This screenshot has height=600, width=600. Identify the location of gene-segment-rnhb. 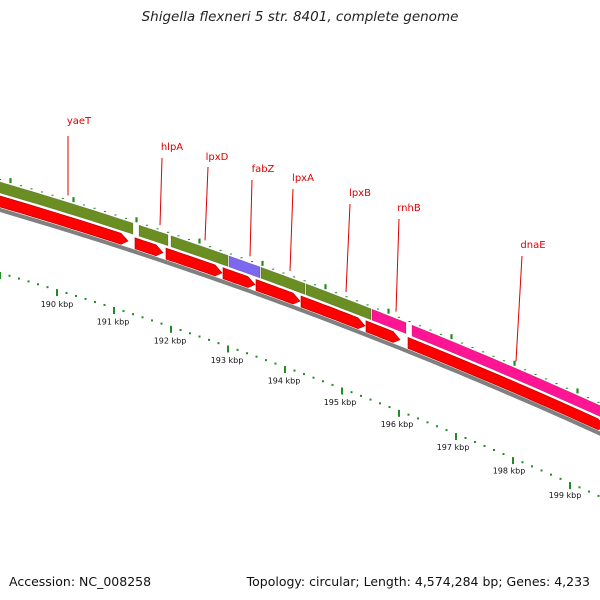
(389, 321).